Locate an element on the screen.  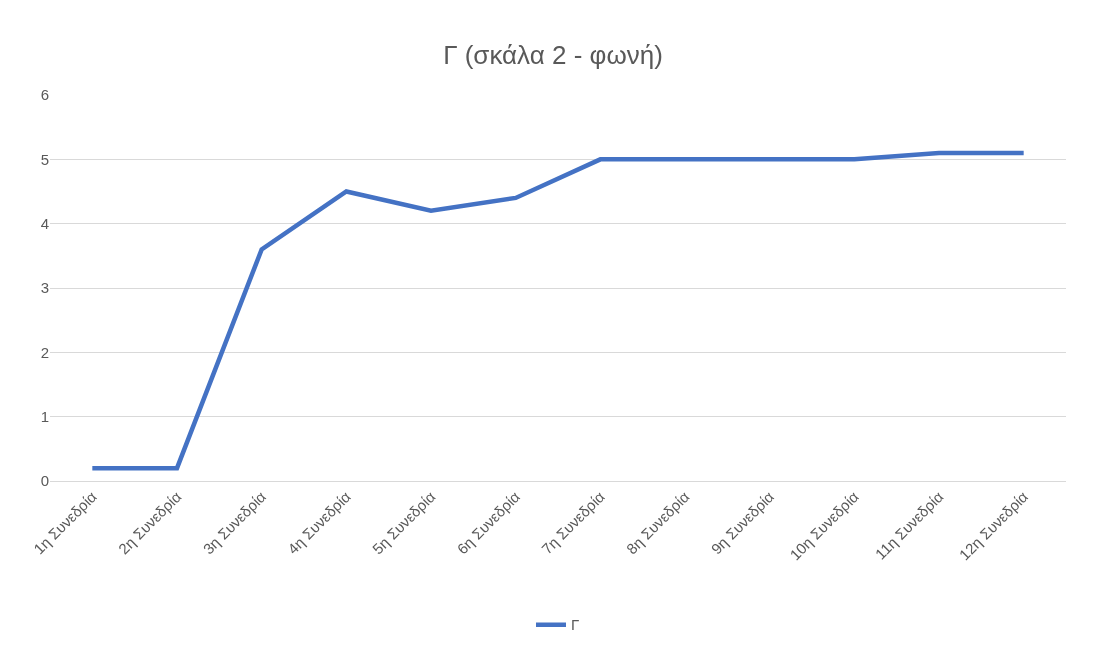
legend-label: Γ is located at coordinates (575, 625).